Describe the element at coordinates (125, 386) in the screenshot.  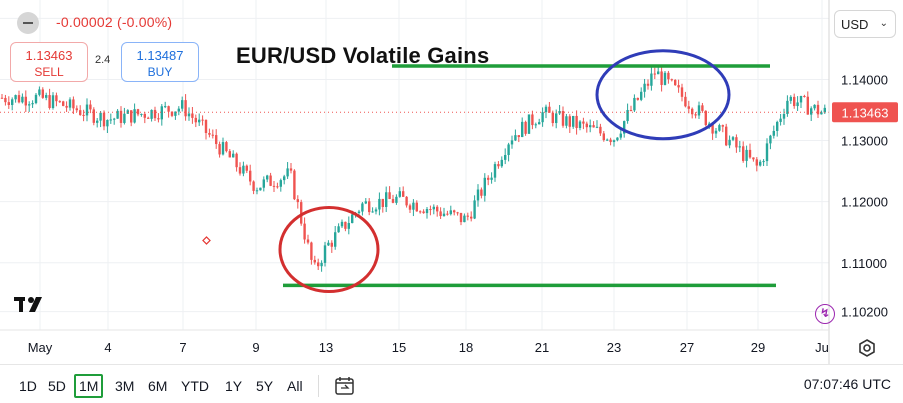
I see `timeframe-3m: 3M` at that location.